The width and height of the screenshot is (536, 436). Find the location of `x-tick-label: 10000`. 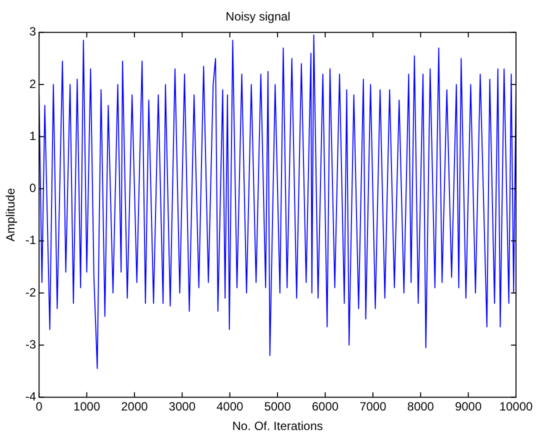

x-tick-label: 10000 is located at coordinates (516, 407).